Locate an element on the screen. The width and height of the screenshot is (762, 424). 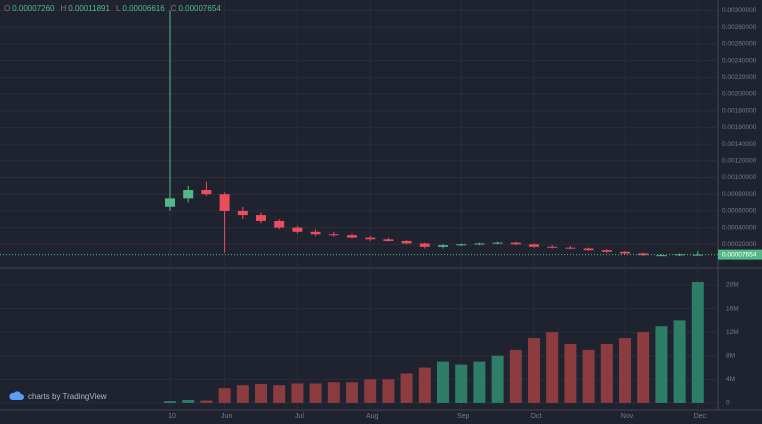
x-tick-label: Nov is located at coordinates (627, 416).